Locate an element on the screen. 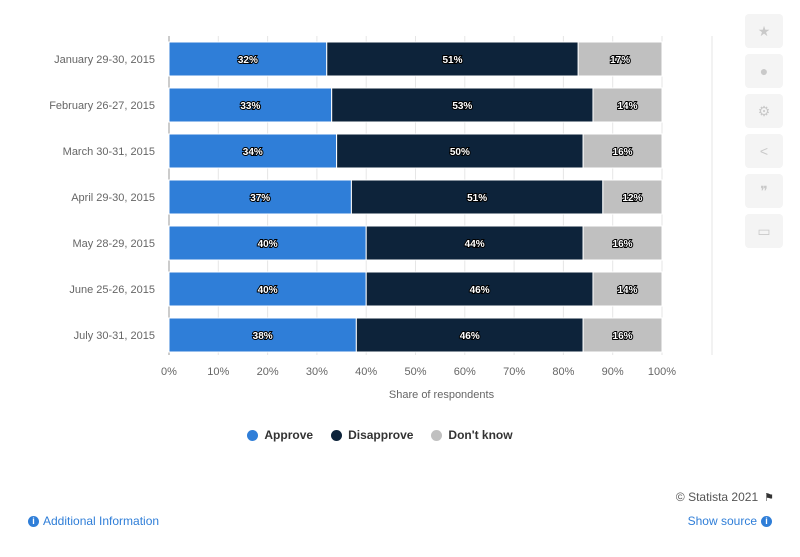 The image size is (800, 557). star-icon: ★ is located at coordinates (764, 31).